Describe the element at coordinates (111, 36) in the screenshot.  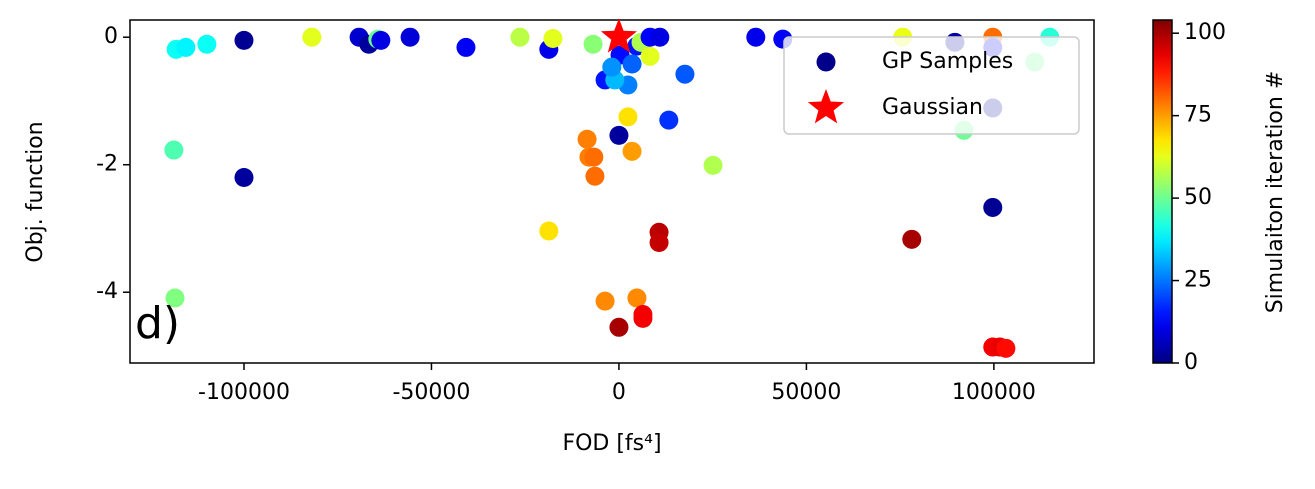
I see `y-tick-label: 0` at that location.